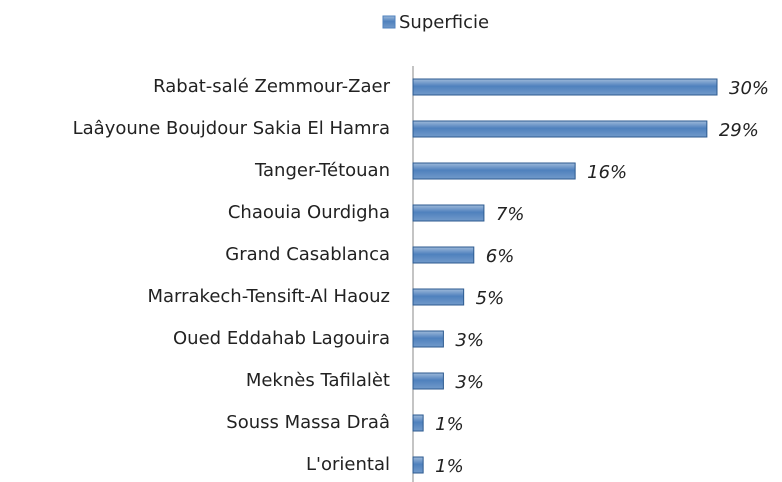  I want to click on category-label: Grand Casablanca, so click(307, 254).